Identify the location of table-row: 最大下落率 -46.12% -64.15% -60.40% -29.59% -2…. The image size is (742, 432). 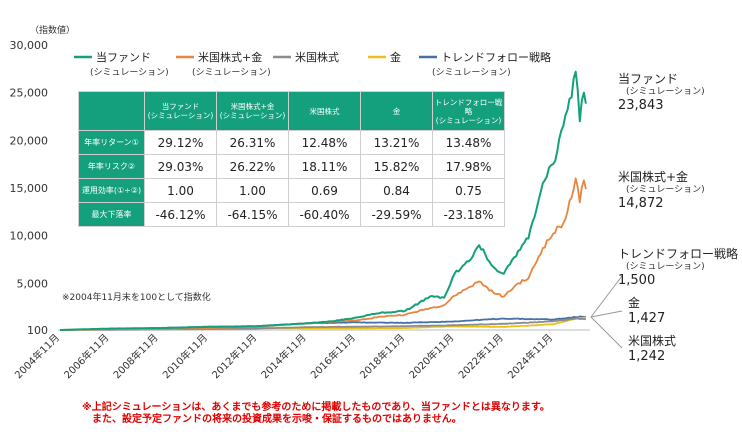
(291, 214).